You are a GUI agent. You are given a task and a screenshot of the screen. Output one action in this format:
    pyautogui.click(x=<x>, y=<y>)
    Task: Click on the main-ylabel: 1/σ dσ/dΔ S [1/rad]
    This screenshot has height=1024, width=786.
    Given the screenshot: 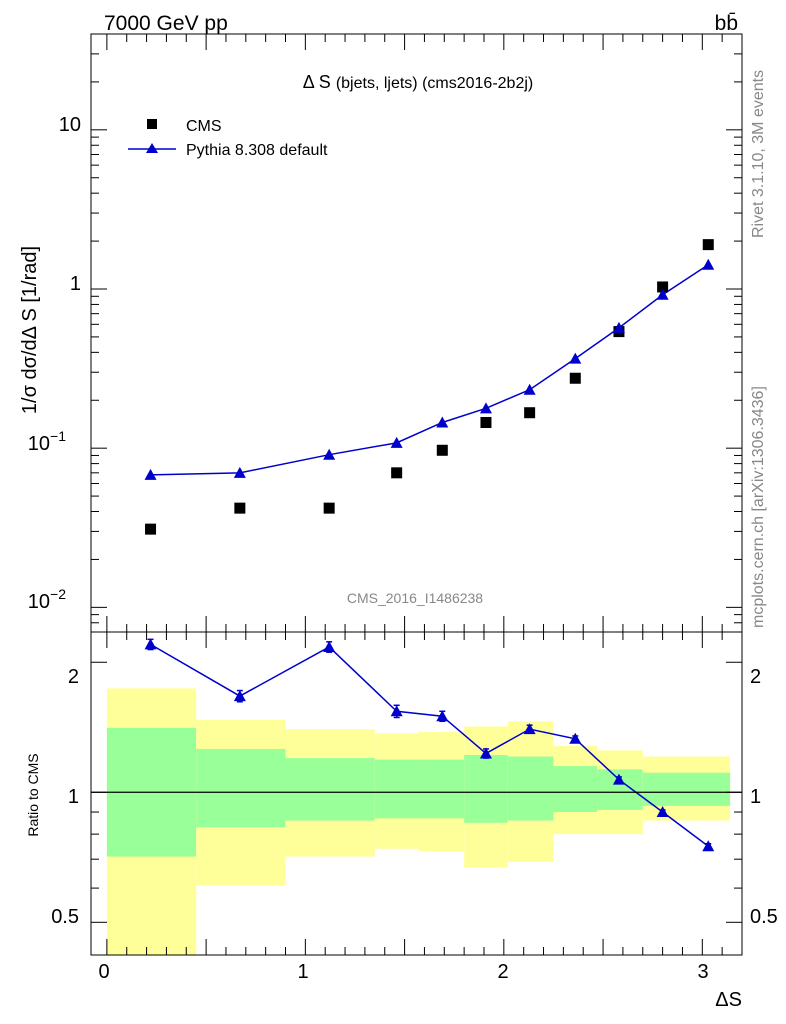 What is the action you would take?
    pyautogui.click(x=30, y=330)
    